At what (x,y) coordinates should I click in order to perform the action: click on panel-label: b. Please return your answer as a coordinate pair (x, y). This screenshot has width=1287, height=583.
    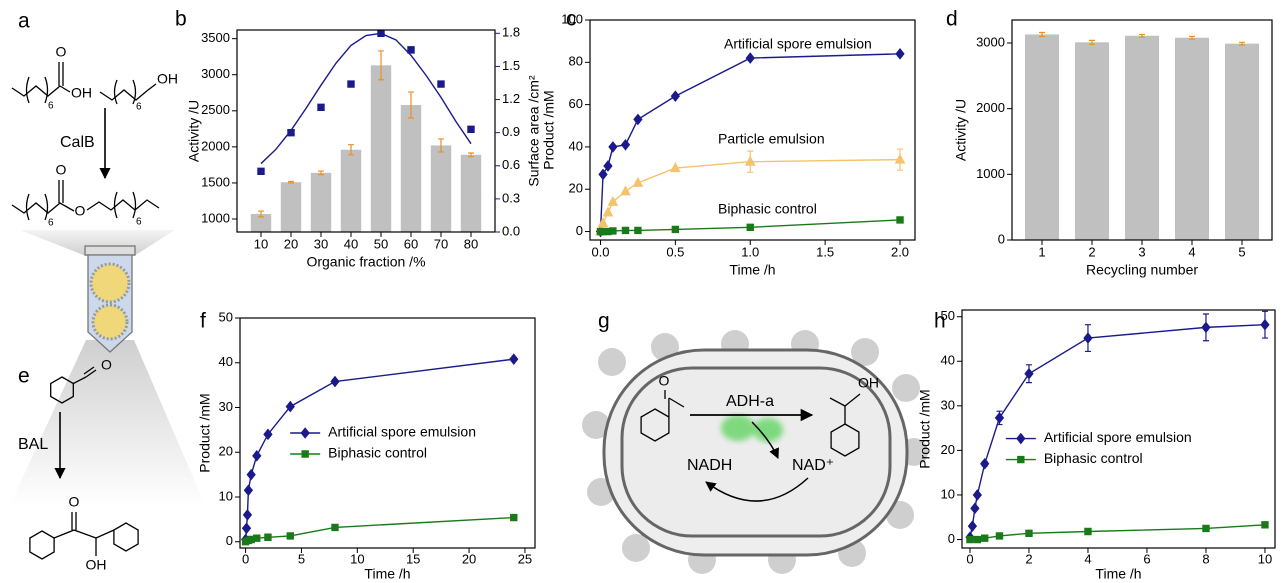
    Looking at the image, I should click on (181, 19).